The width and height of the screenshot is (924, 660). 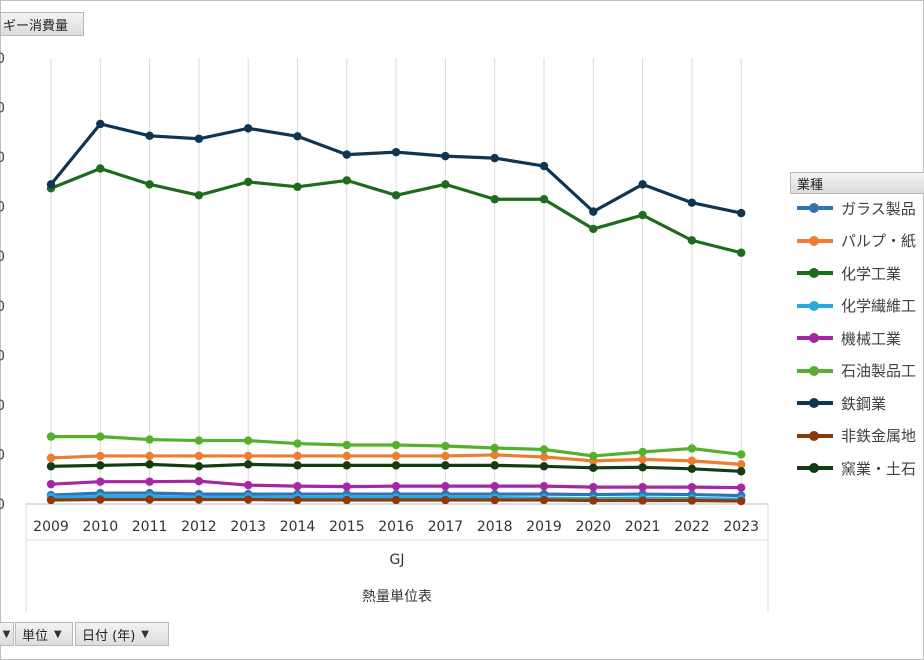 I want to click on legend-label: 窯業・土石, so click(x=879, y=468).